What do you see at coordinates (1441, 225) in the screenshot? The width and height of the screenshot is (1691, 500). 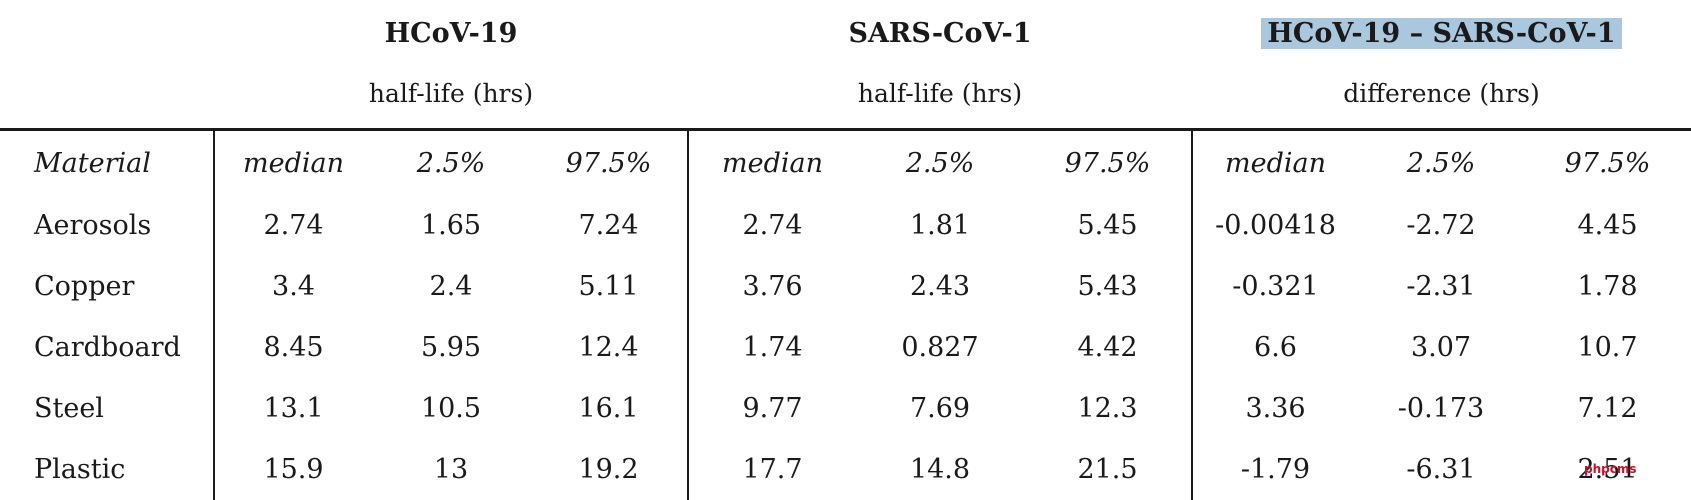 I see `value-cell: -2.72` at bounding box center [1441, 225].